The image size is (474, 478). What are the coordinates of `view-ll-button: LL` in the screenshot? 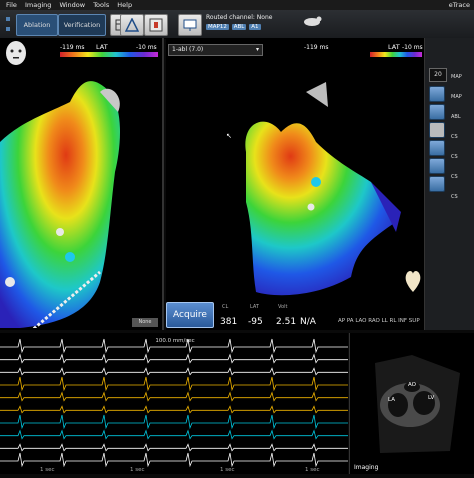 It's located at (384, 321).